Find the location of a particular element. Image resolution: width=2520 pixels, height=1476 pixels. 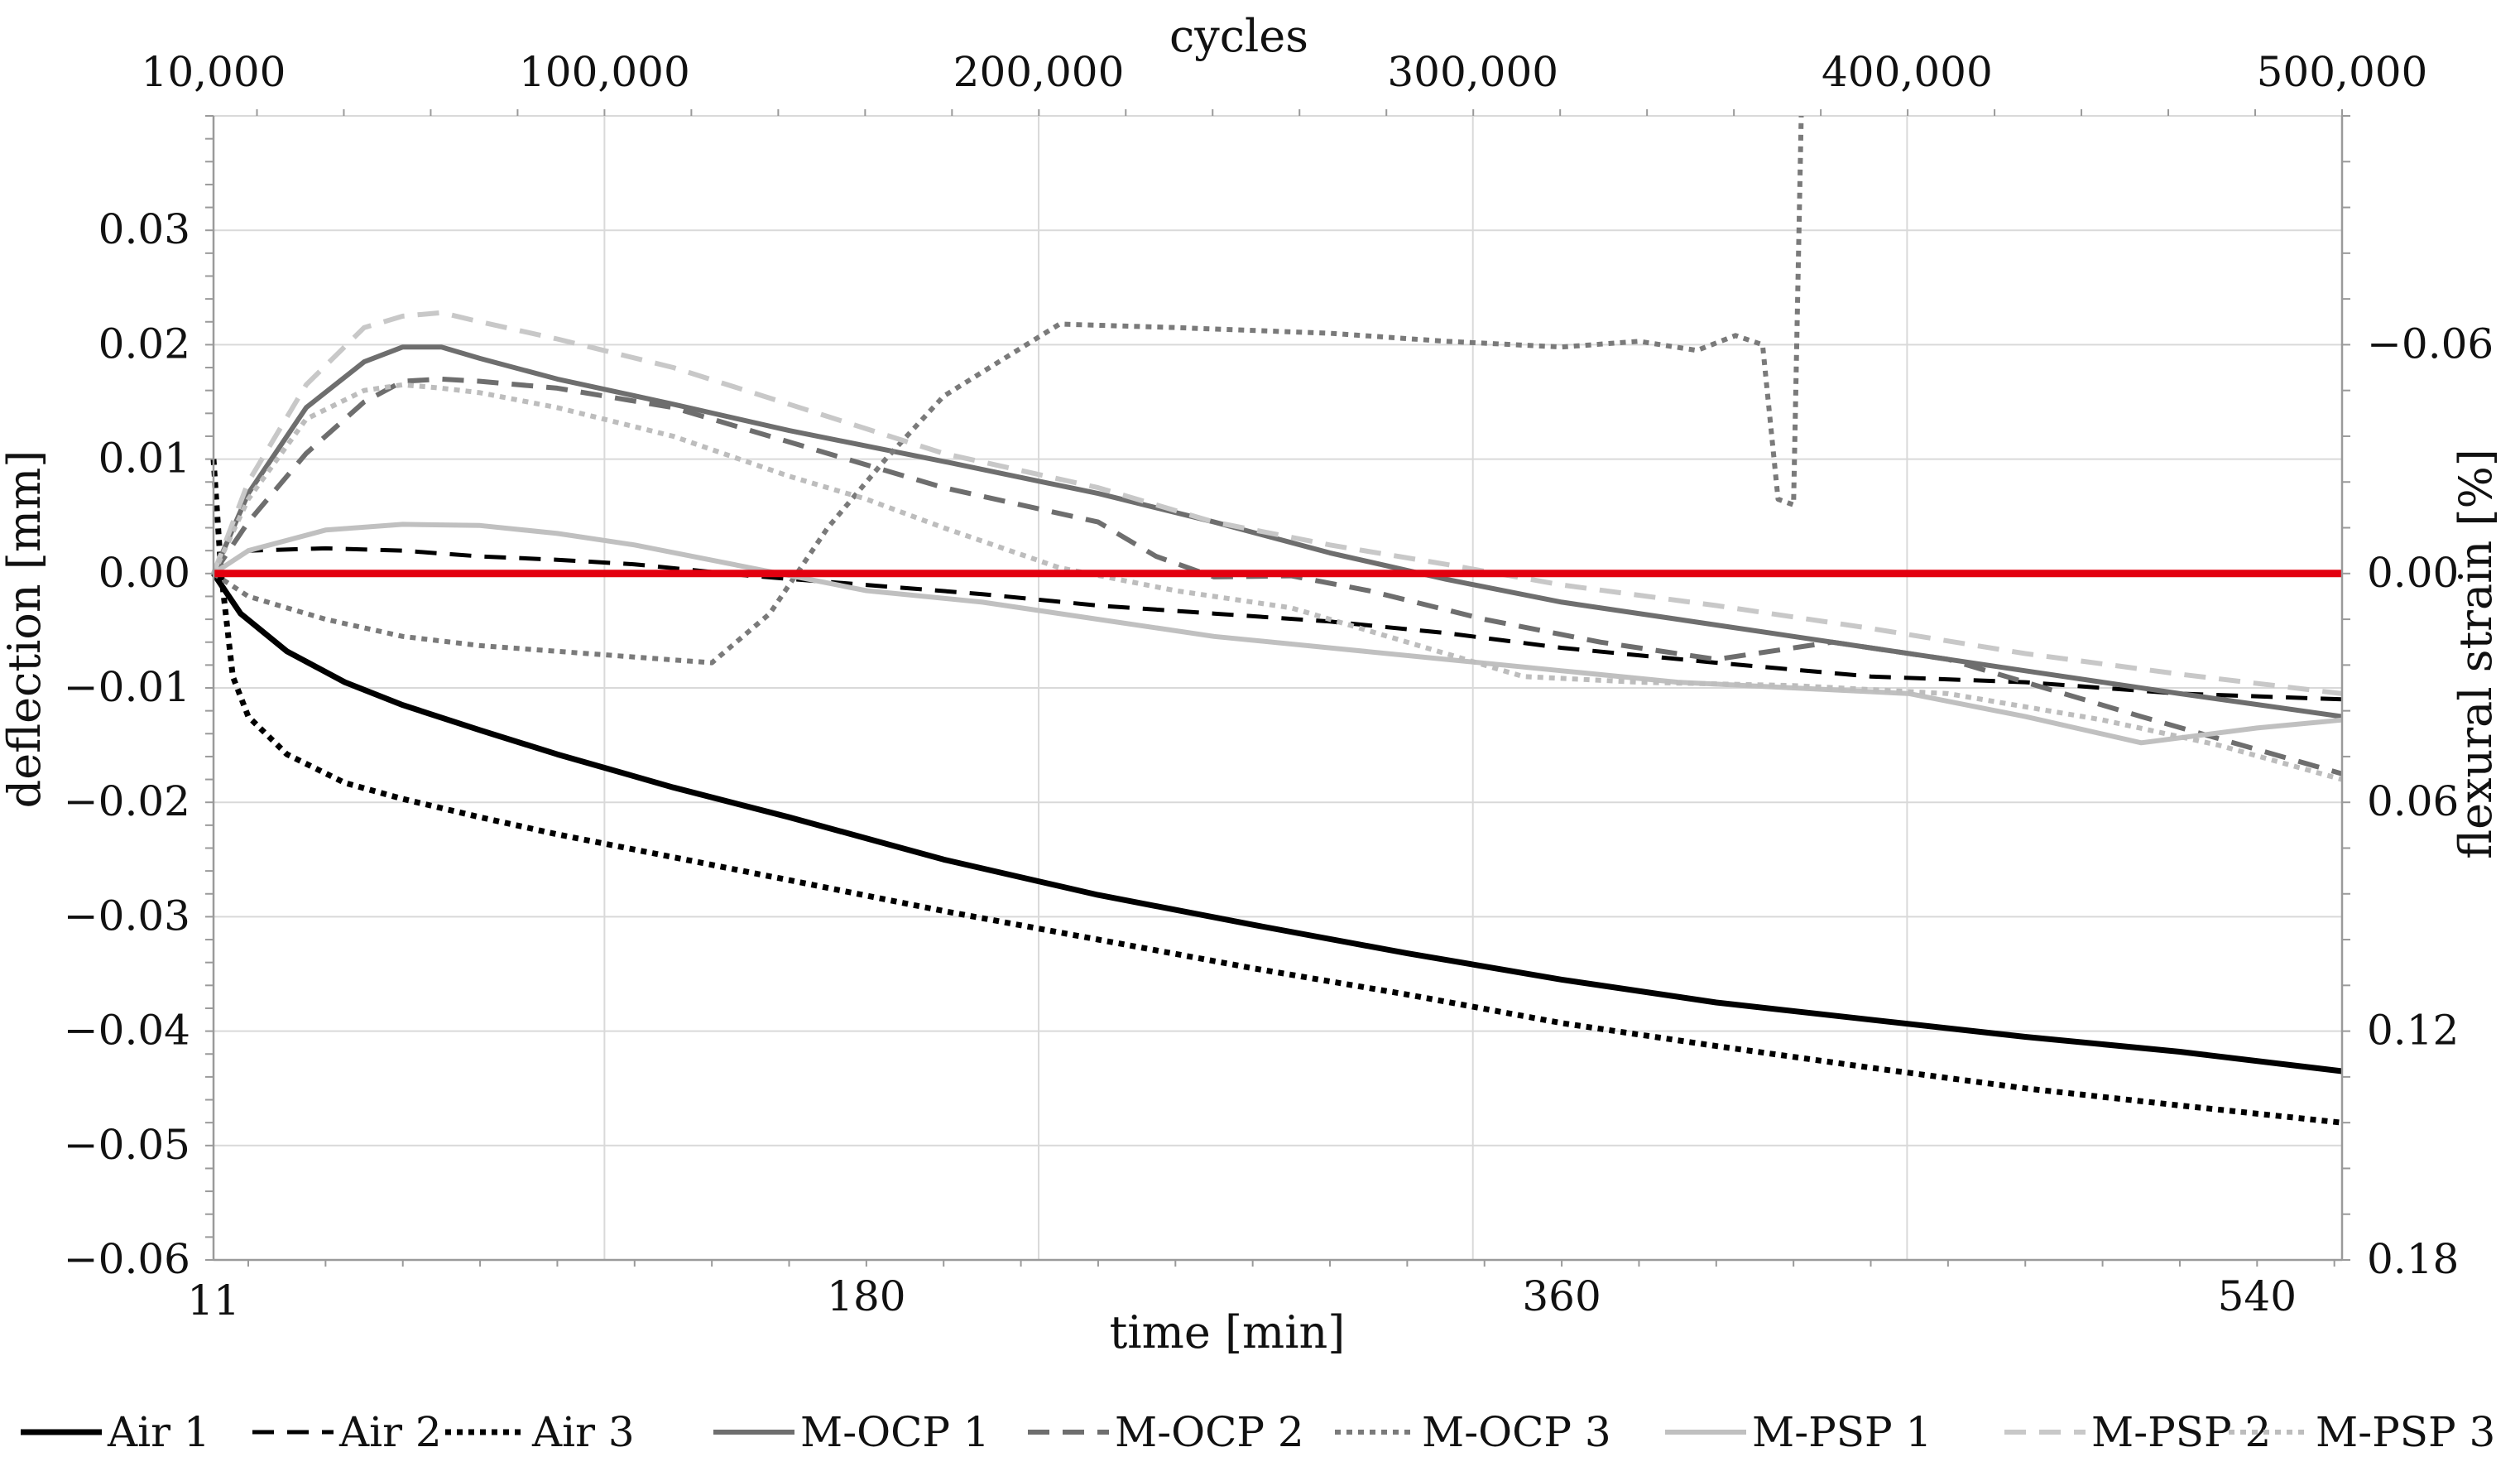

y-left-tick-label: 0.01 is located at coordinates (144, 459).